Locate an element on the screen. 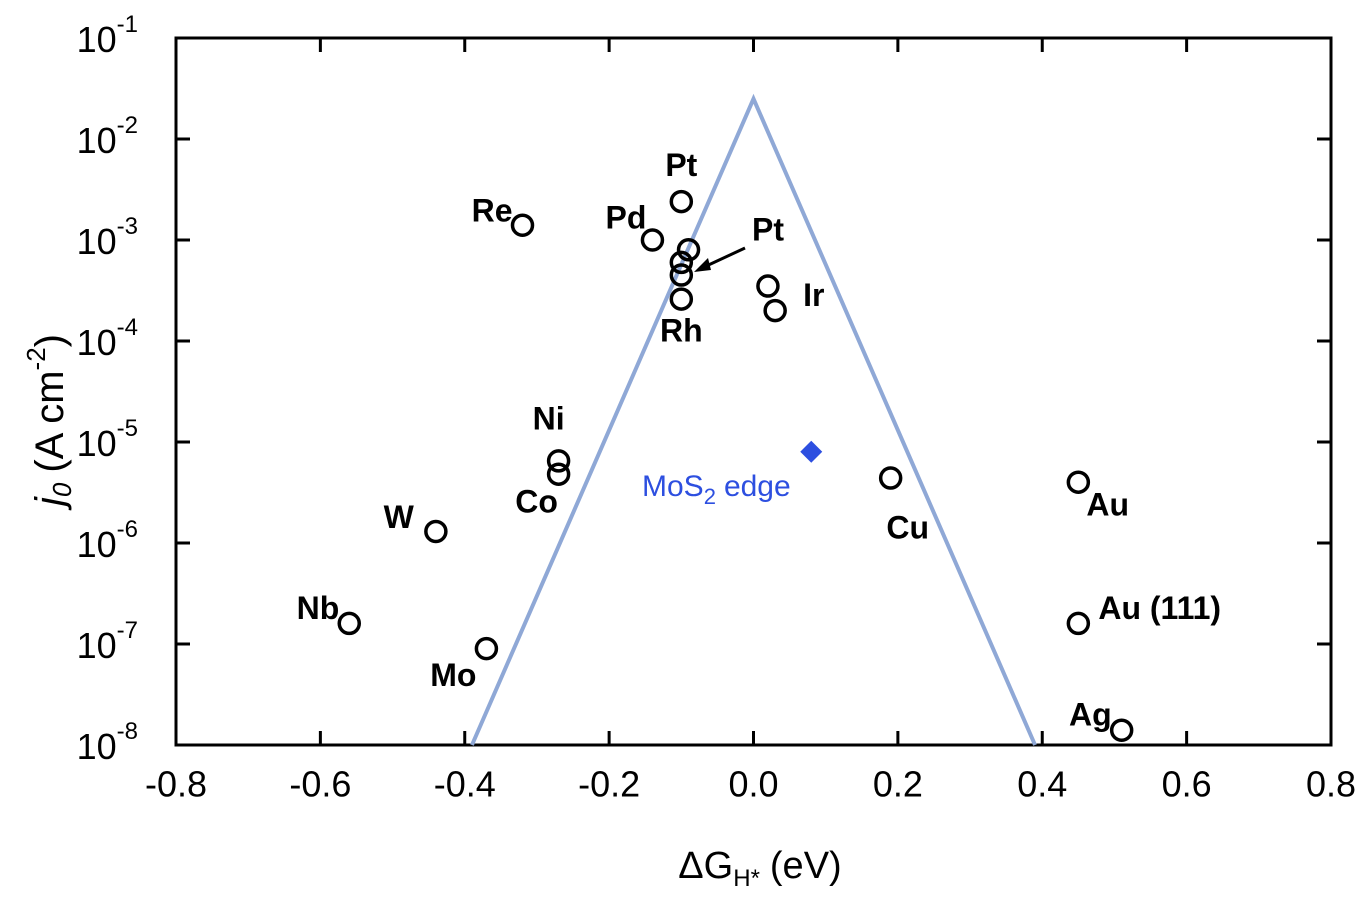 The width and height of the screenshot is (1369, 912). x-tick-label: -0.2 is located at coordinates (609, 784).